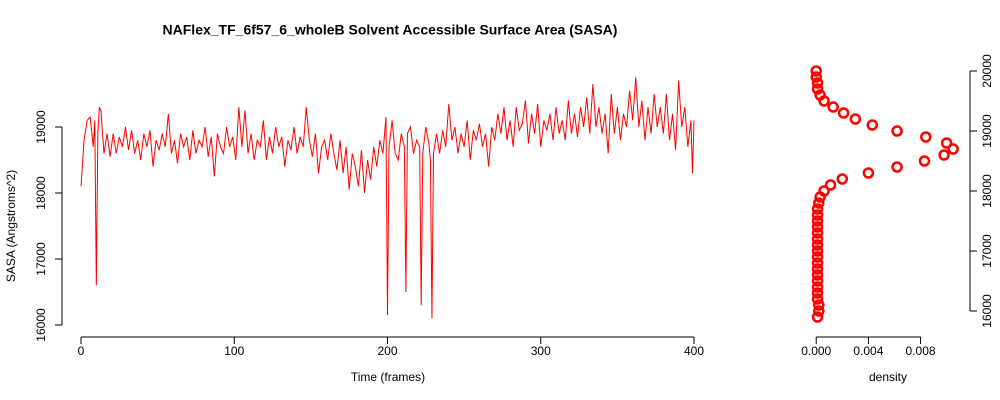 The width and height of the screenshot is (1000, 400). I want to click on x-tick-label: 400, so click(694, 351).